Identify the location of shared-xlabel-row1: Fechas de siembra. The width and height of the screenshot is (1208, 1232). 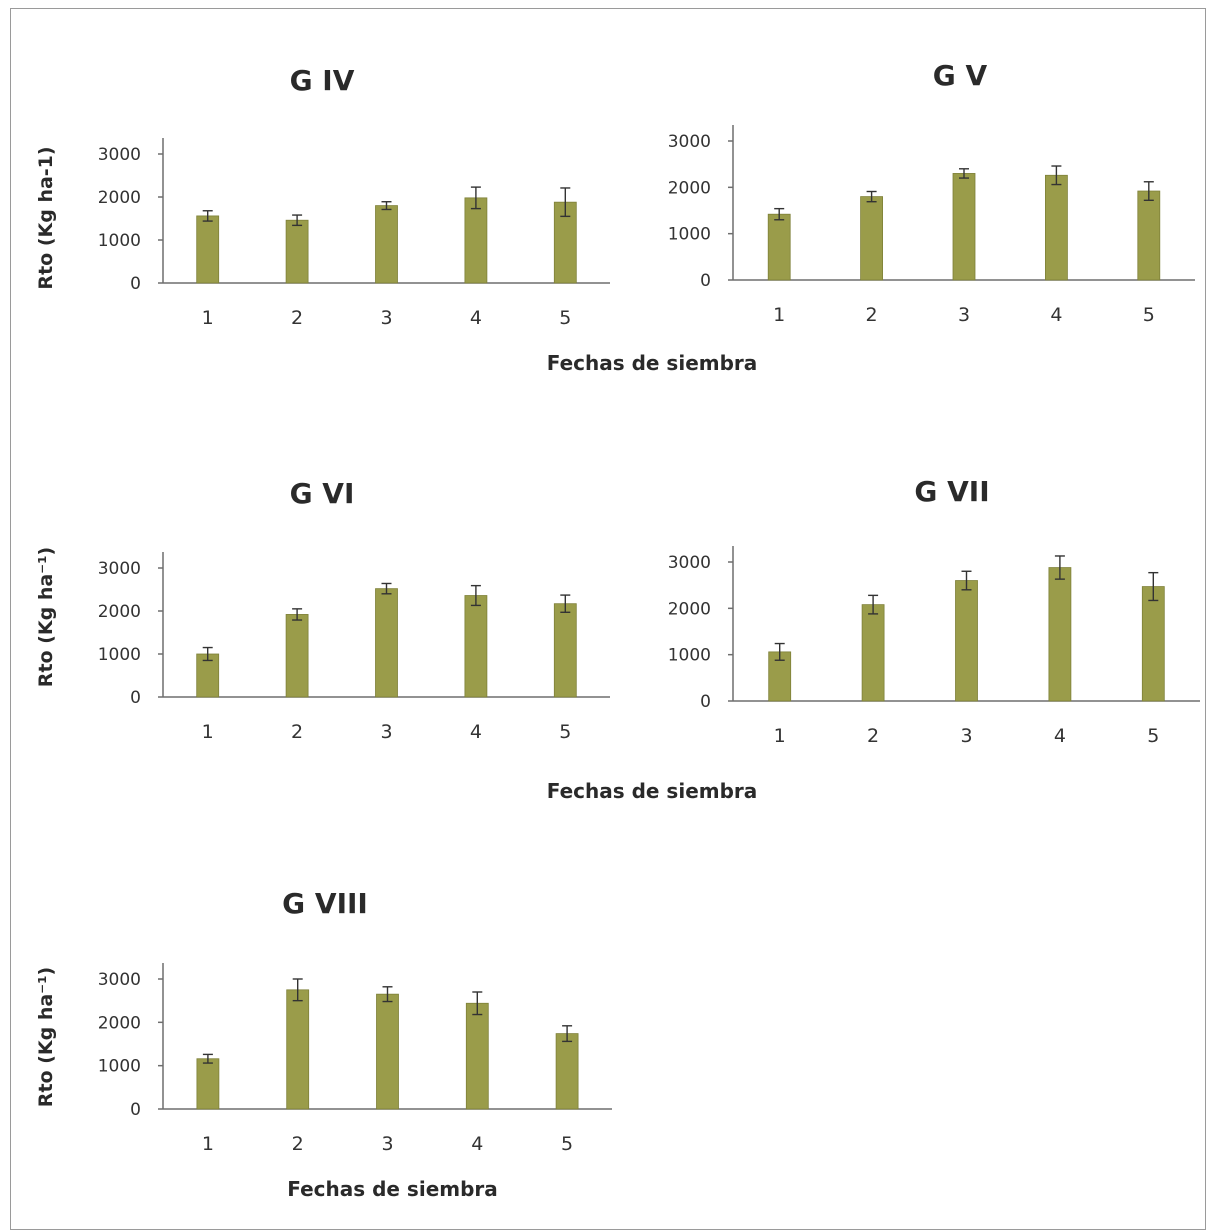
(652, 363).